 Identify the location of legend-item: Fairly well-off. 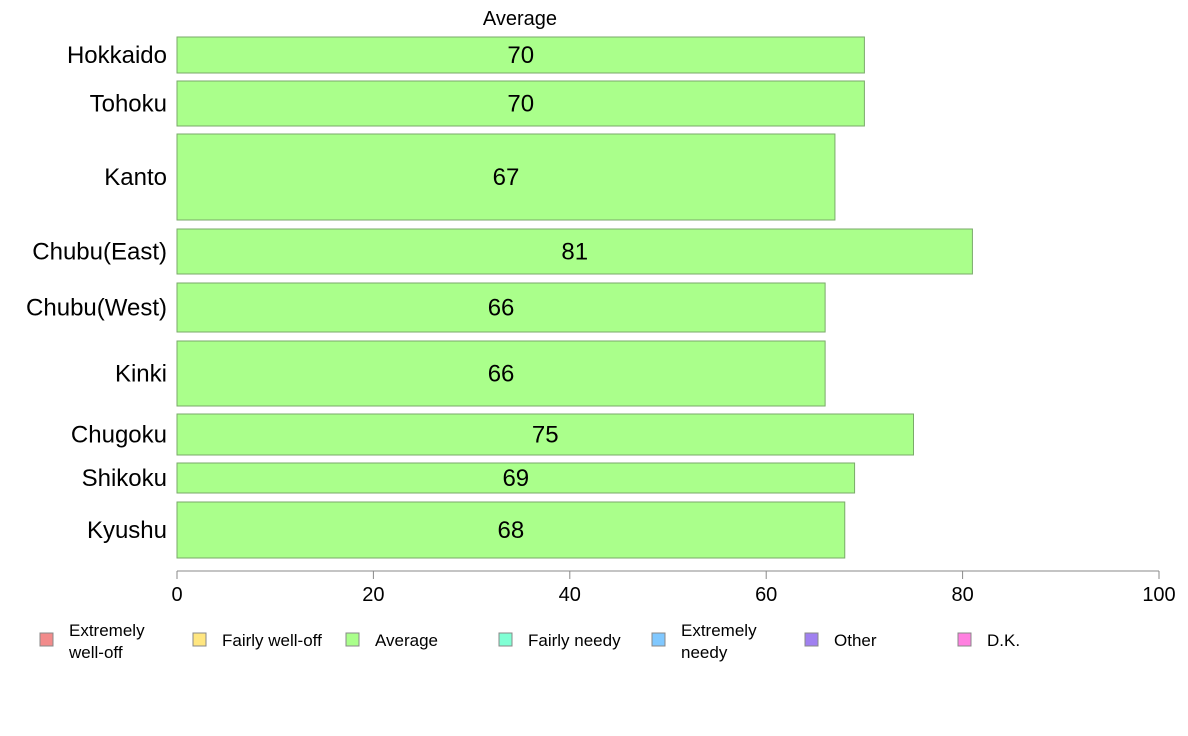
(257, 640).